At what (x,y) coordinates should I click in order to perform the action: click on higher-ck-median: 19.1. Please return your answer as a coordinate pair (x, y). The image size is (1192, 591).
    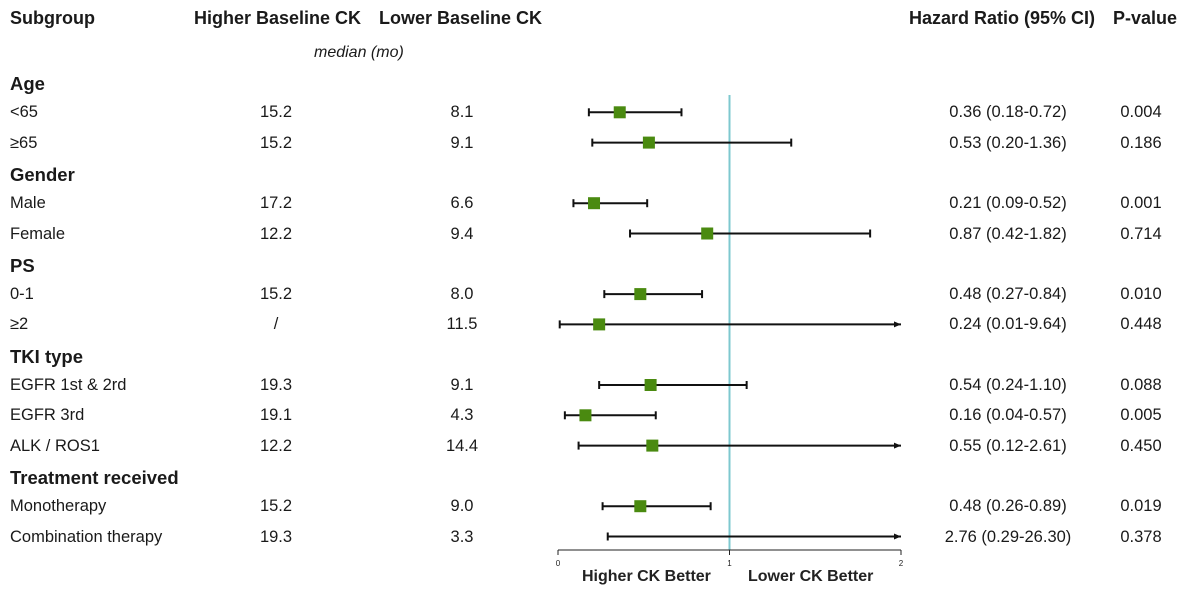
    Looking at the image, I should click on (276, 415).